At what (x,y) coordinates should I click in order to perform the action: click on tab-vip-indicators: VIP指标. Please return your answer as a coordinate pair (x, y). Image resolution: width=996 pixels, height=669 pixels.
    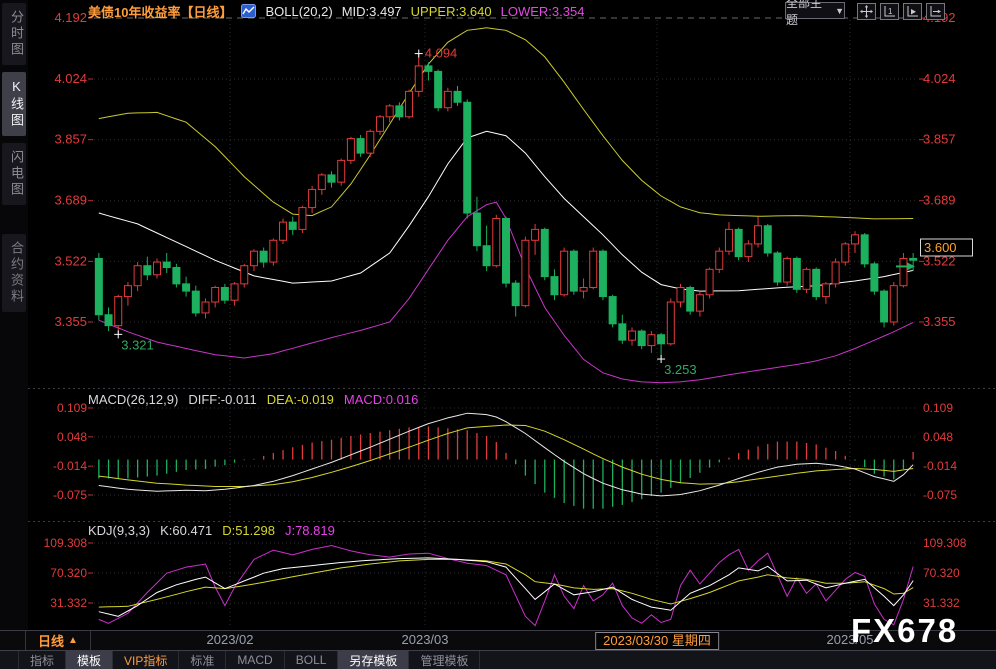
    Looking at the image, I should click on (146, 660).